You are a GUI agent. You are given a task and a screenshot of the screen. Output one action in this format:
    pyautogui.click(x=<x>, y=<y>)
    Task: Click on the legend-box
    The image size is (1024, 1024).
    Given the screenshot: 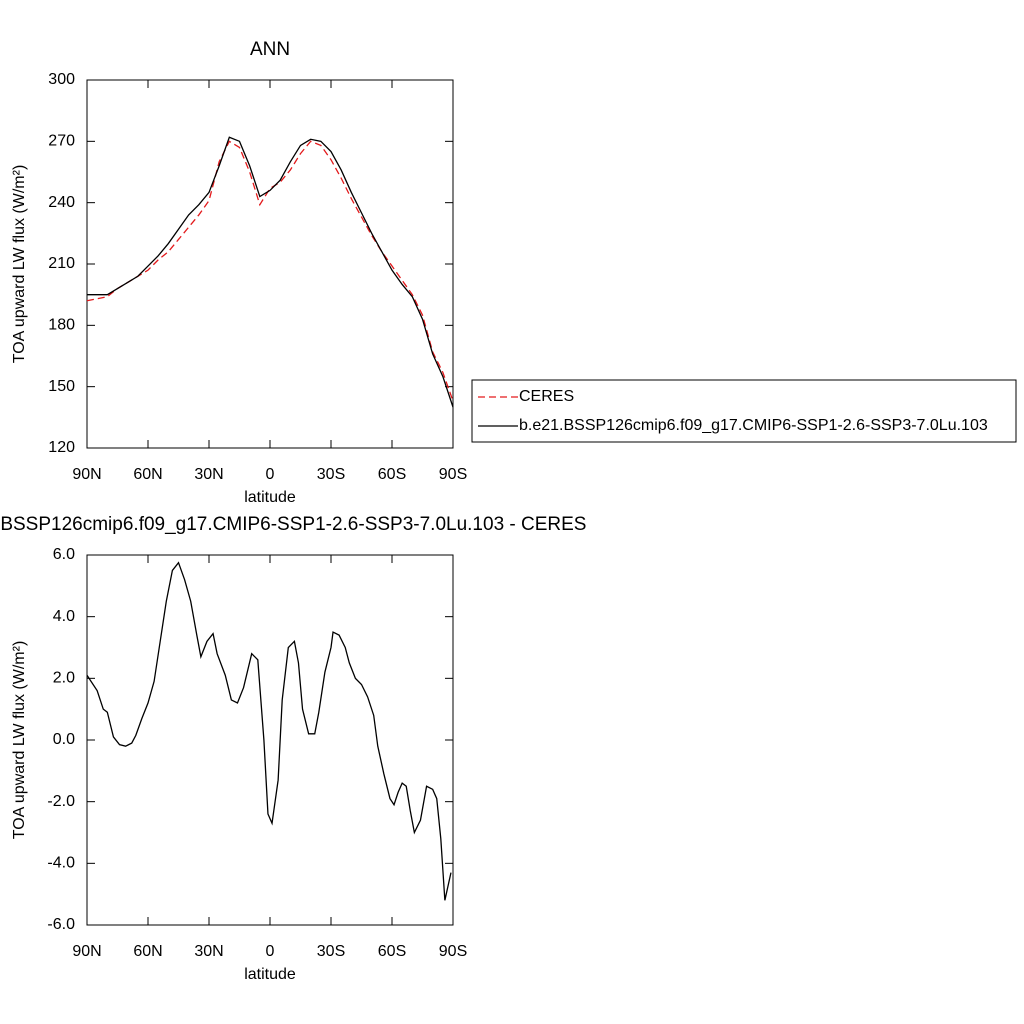 What is the action you would take?
    pyautogui.click(x=744, y=411)
    